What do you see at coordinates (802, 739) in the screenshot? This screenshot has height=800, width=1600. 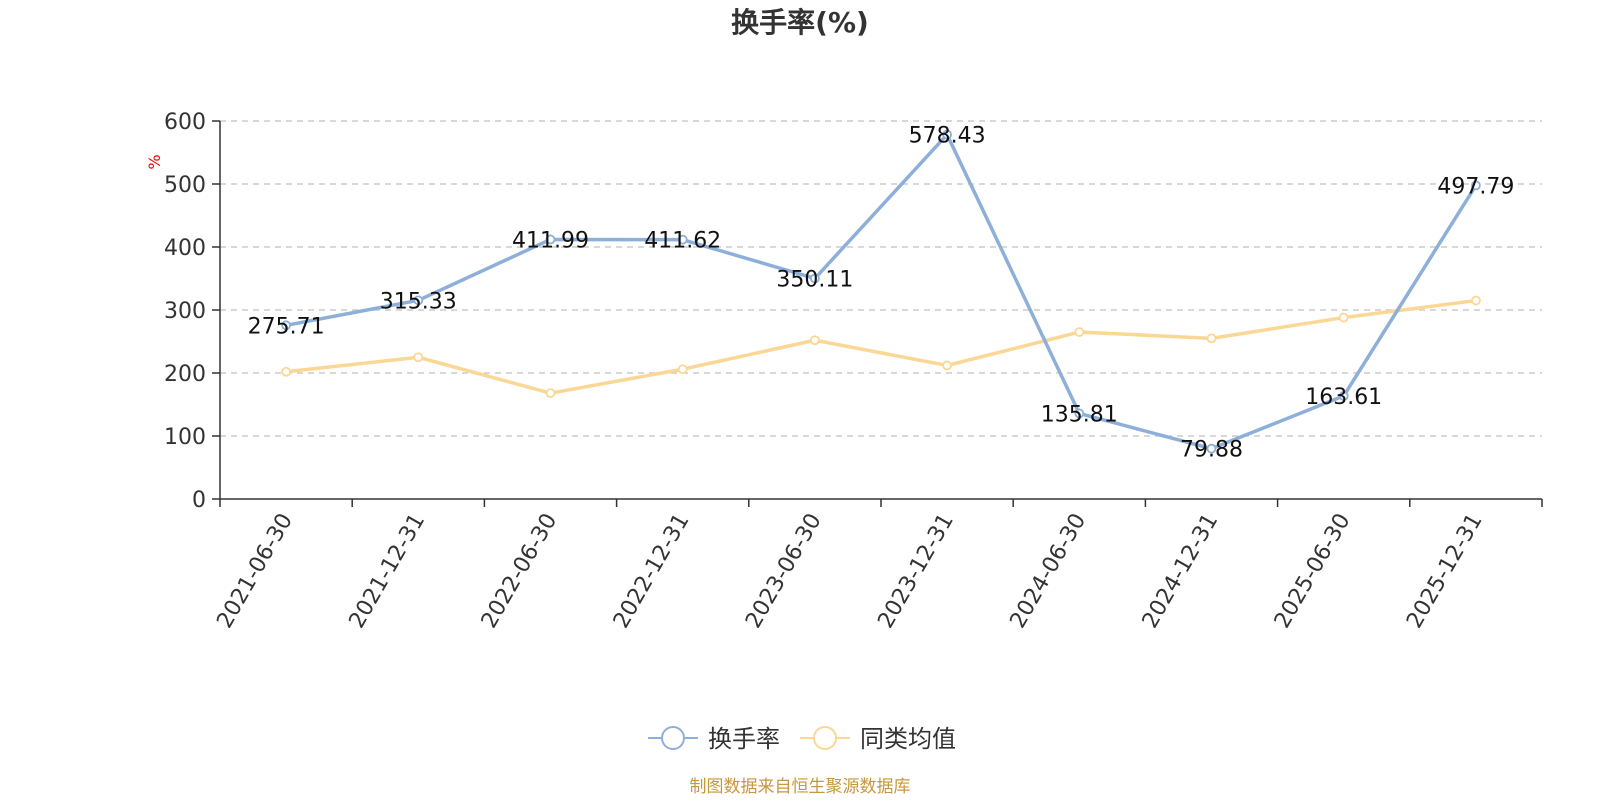 I see `legend: 换手率 同类均值` at bounding box center [802, 739].